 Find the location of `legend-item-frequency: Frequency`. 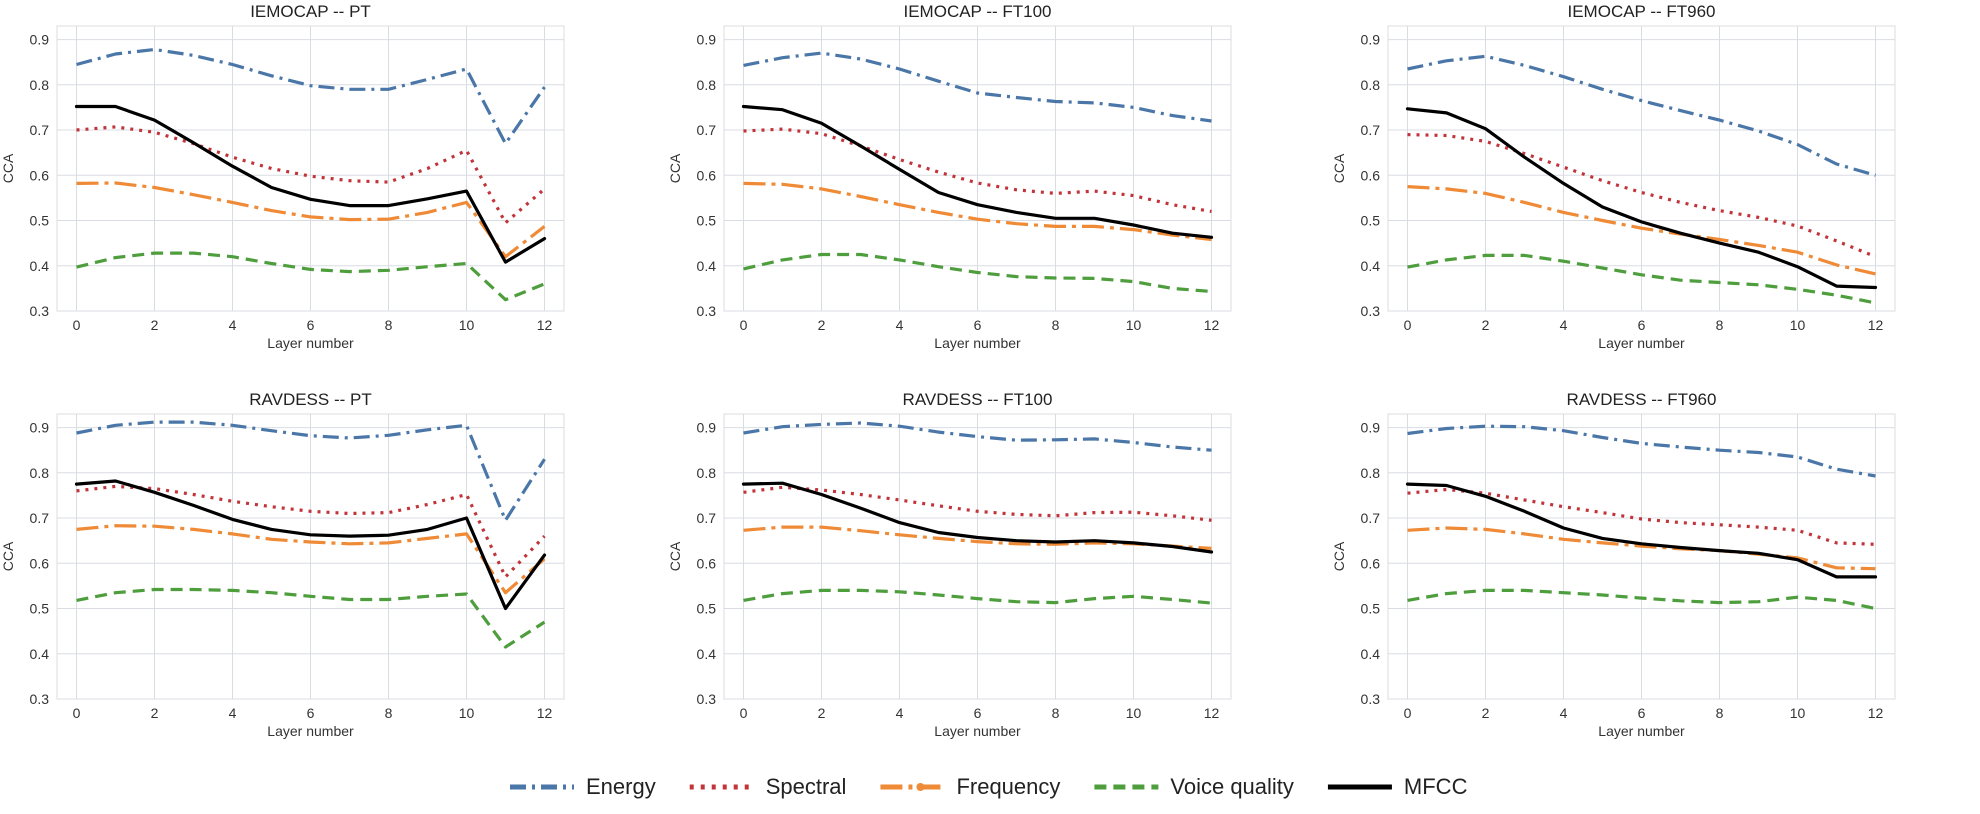

legend-item-frequency: Frequency is located at coordinates (970, 786).